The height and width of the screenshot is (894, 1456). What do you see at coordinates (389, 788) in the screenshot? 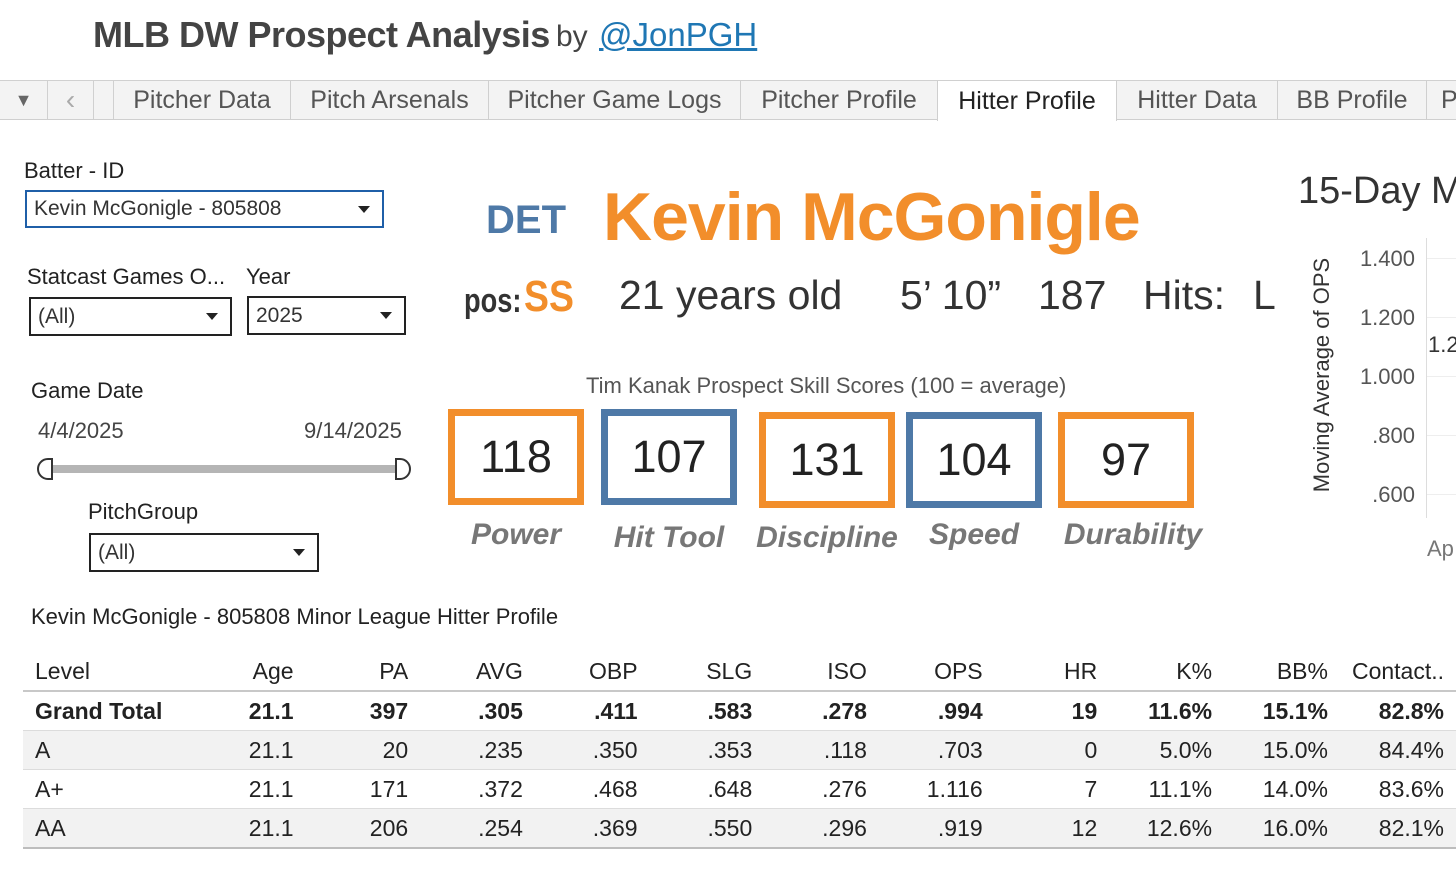
I see `cell-pa: 171` at bounding box center [389, 788].